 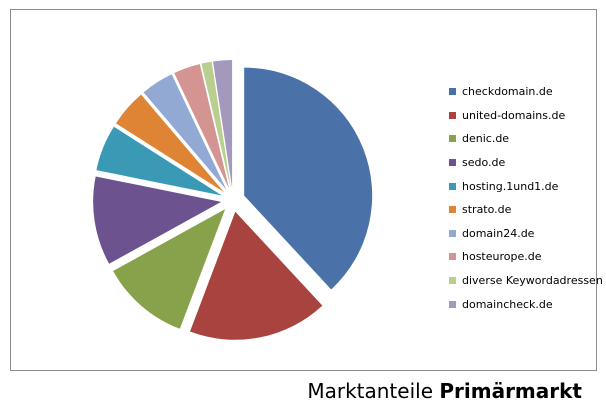 What do you see at coordinates (484, 163) in the screenshot?
I see `legend-label: sedo.de` at bounding box center [484, 163].